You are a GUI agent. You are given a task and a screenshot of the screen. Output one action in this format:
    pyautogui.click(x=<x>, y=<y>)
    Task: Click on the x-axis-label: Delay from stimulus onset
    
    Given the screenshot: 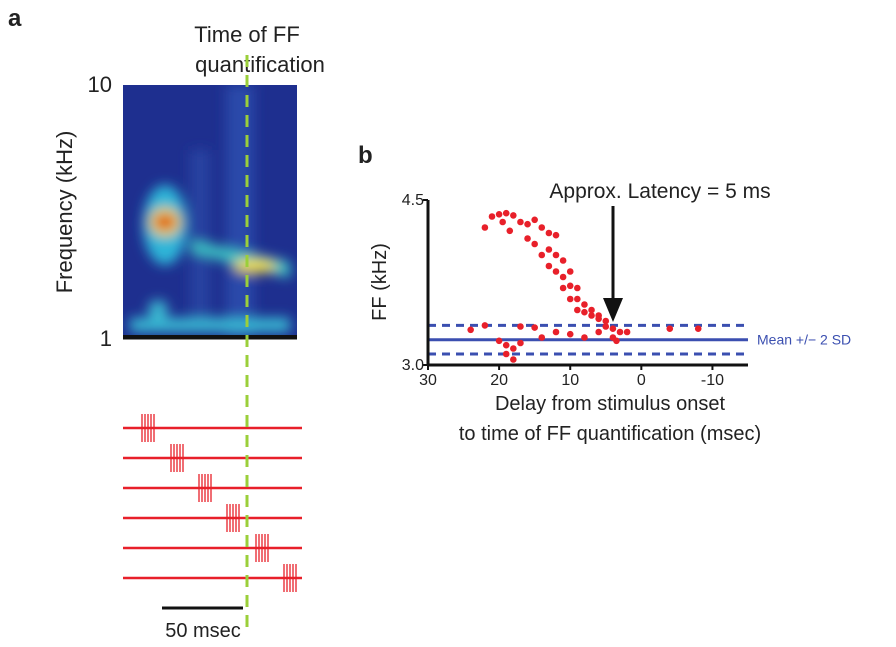 What is the action you would take?
    pyautogui.click(x=610, y=404)
    